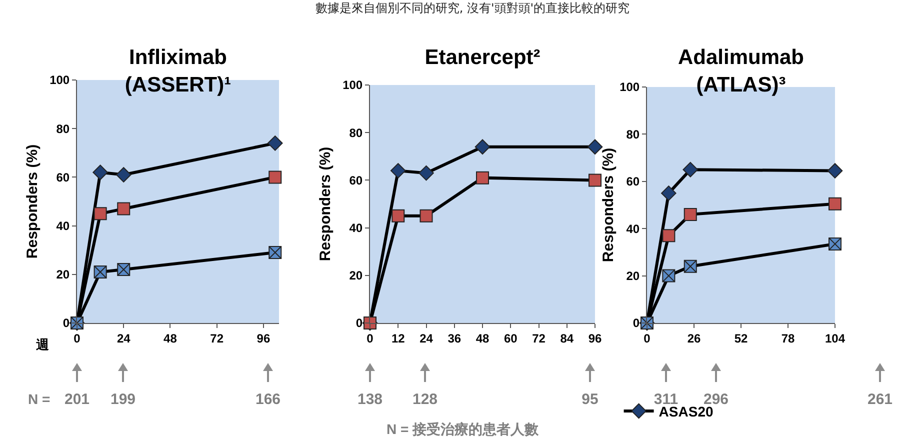 This screenshot has height=440, width=921. Describe the element at coordinates (741, 338) in the screenshot. I see `x-tick-label: 52` at that location.